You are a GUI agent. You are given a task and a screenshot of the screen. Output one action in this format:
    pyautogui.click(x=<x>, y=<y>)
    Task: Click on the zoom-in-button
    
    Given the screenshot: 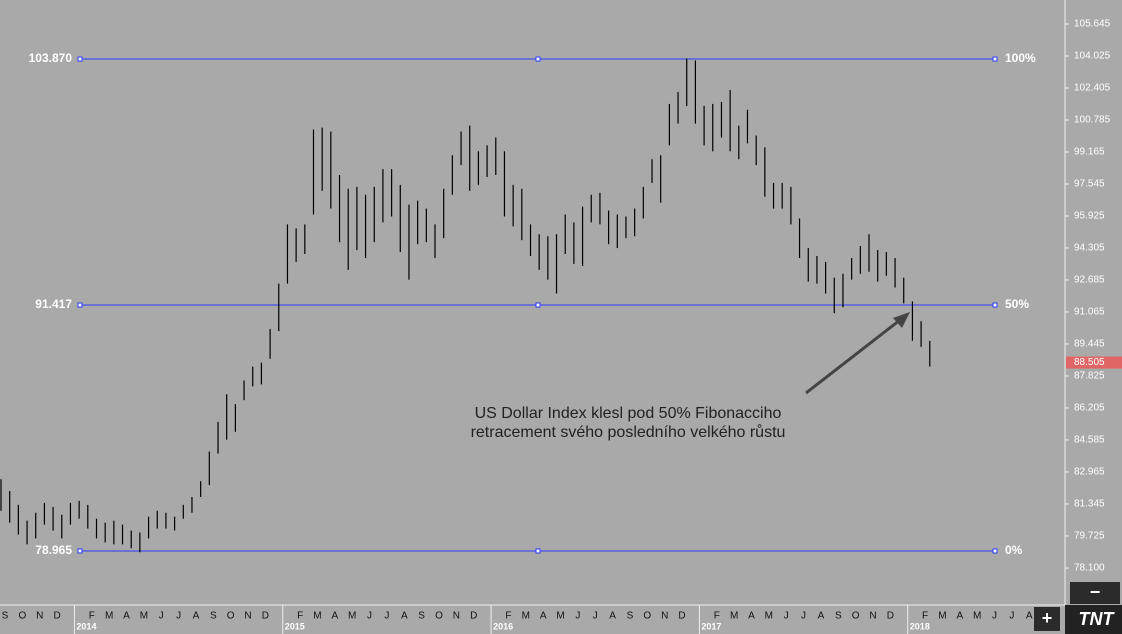 What is the action you would take?
    pyautogui.click(x=1047, y=619)
    